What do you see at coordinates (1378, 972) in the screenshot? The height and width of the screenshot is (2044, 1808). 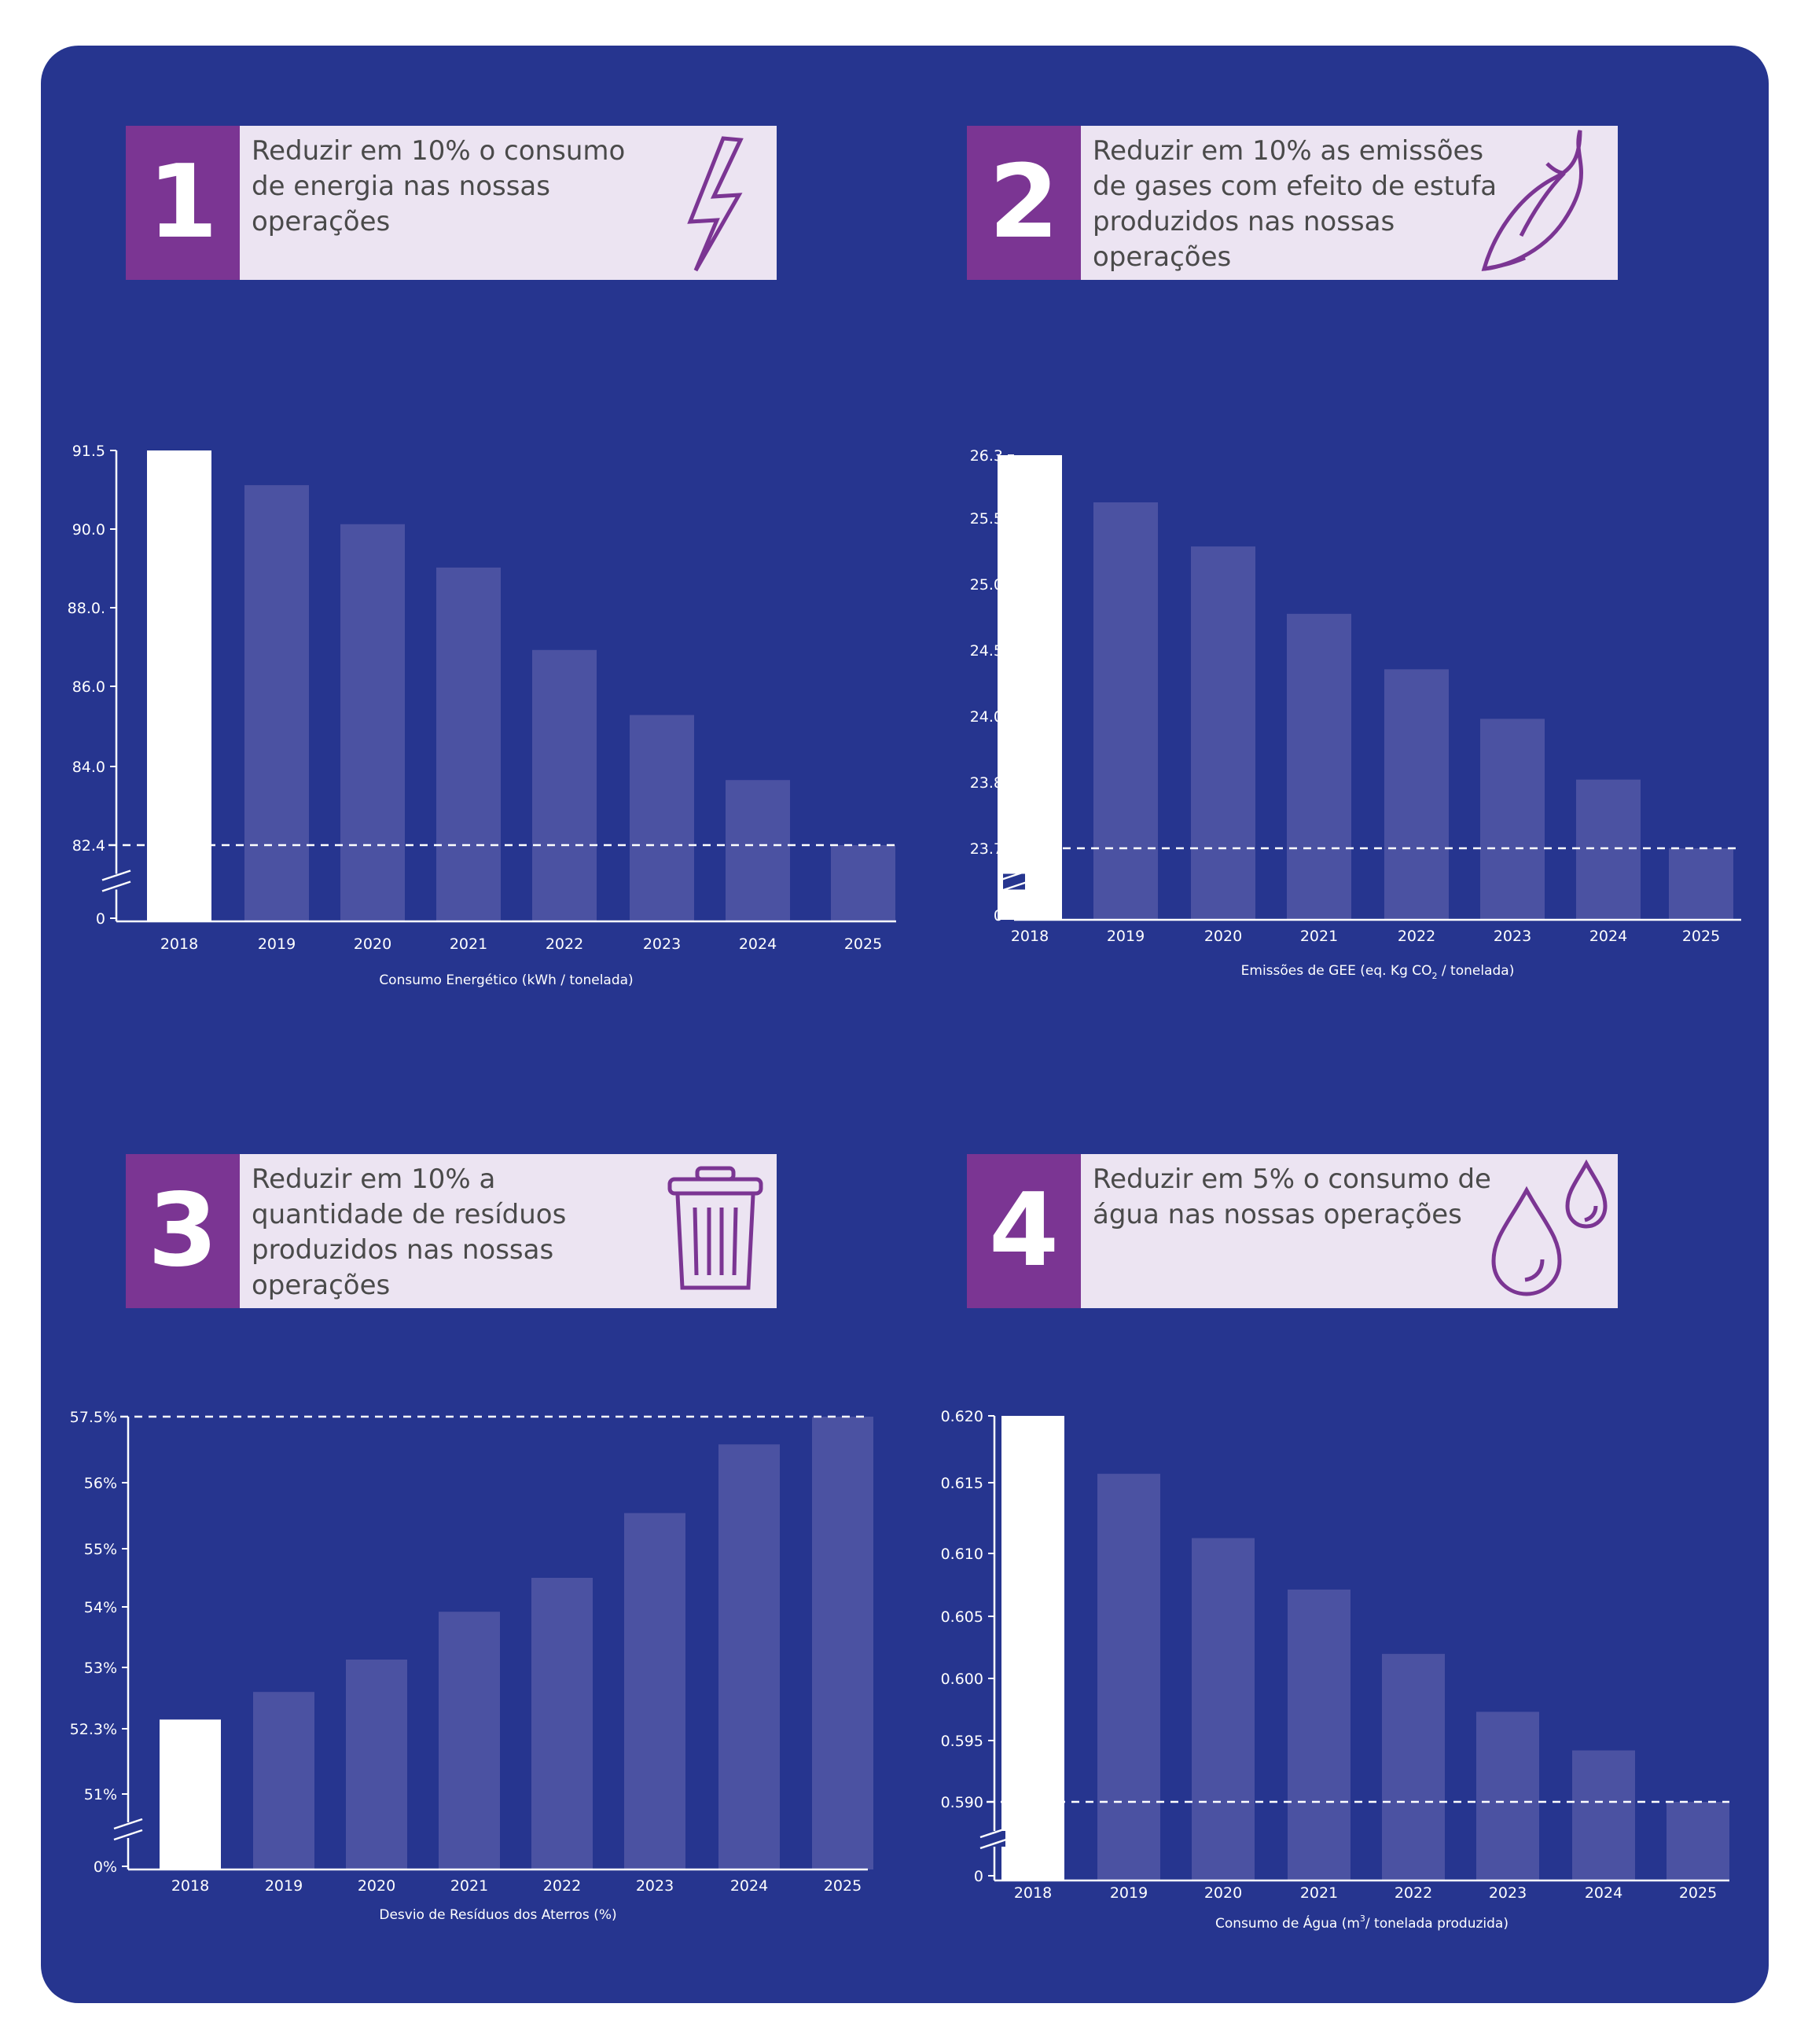 I see `x-axis-label: Emissões de GEE (eq. Kg CO2 / tonelada)` at bounding box center [1378, 972].